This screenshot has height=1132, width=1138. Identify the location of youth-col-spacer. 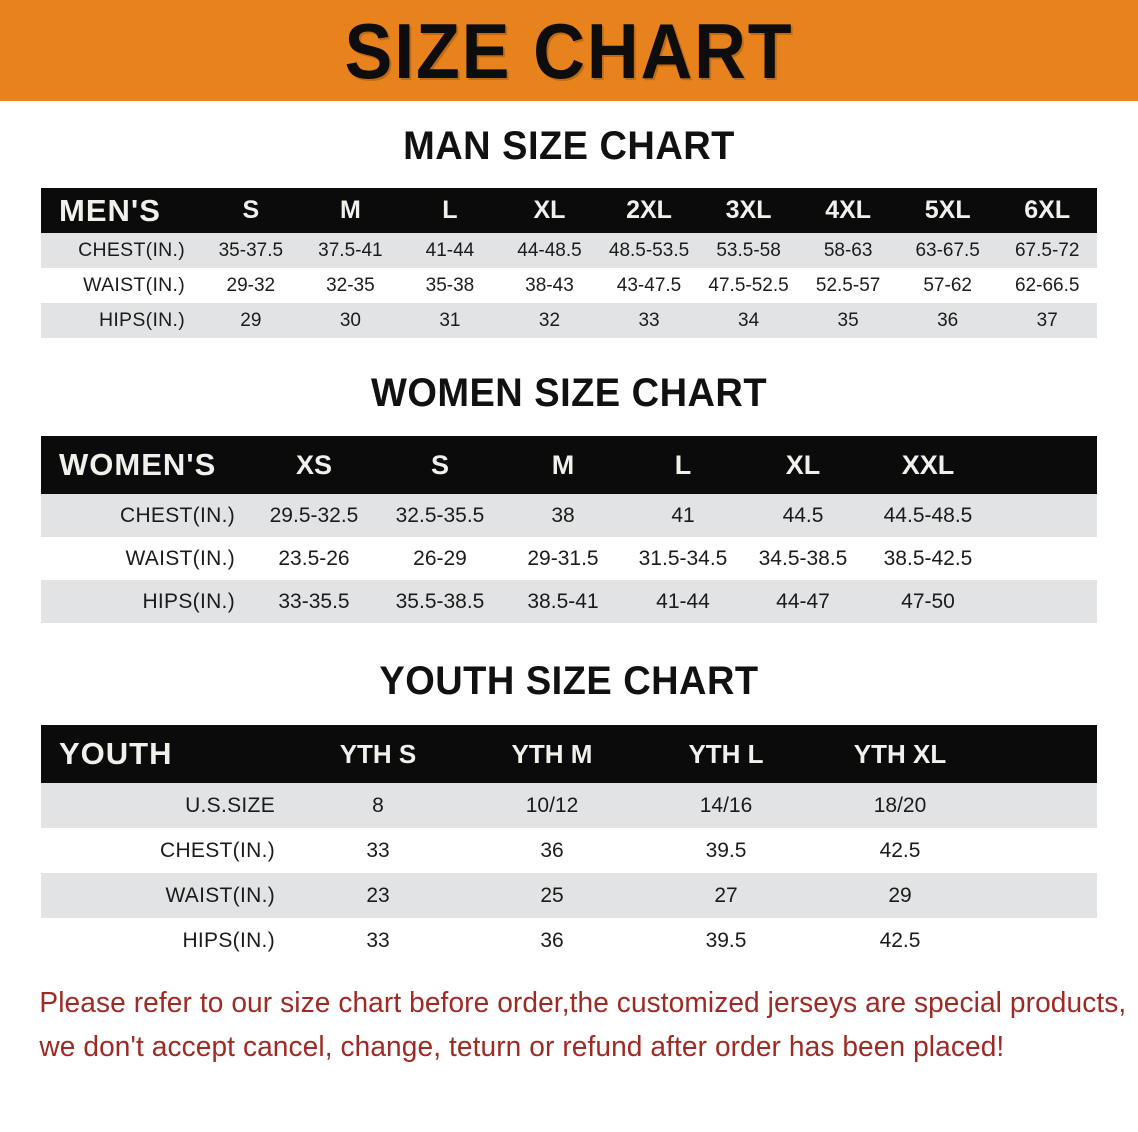
(1042, 754).